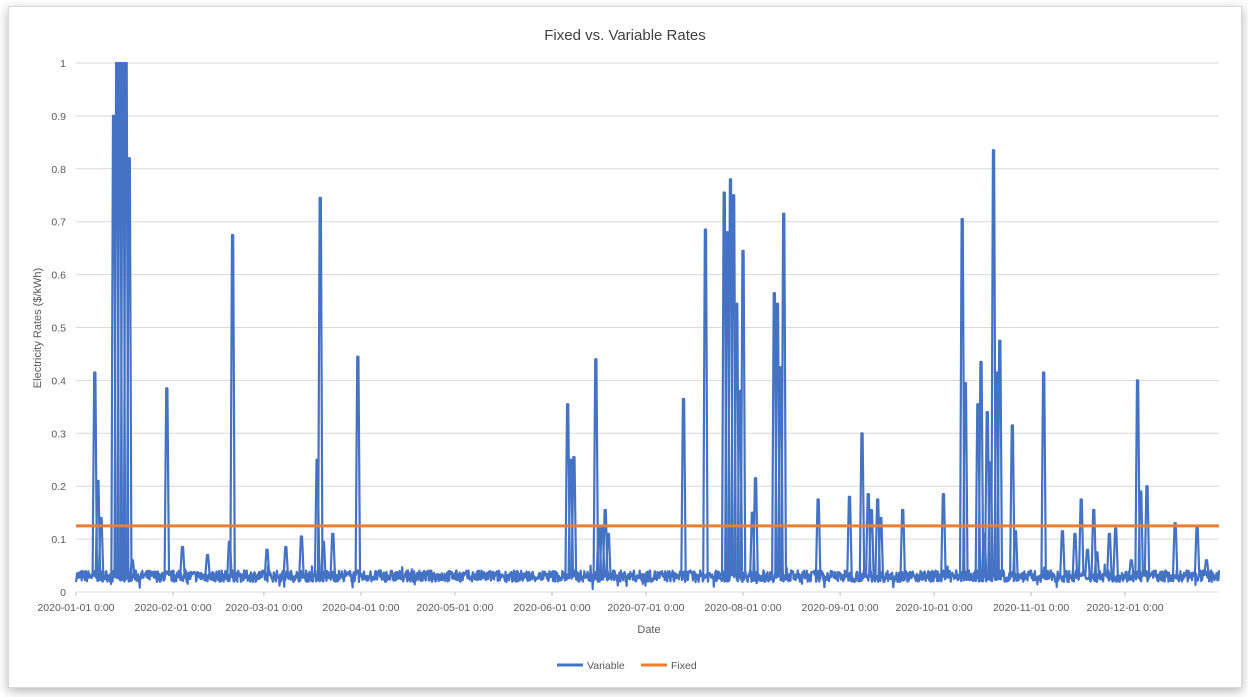 This screenshot has height=697, width=1248. I want to click on x-tick-label: 2020-01-01 0:00, so click(75, 608).